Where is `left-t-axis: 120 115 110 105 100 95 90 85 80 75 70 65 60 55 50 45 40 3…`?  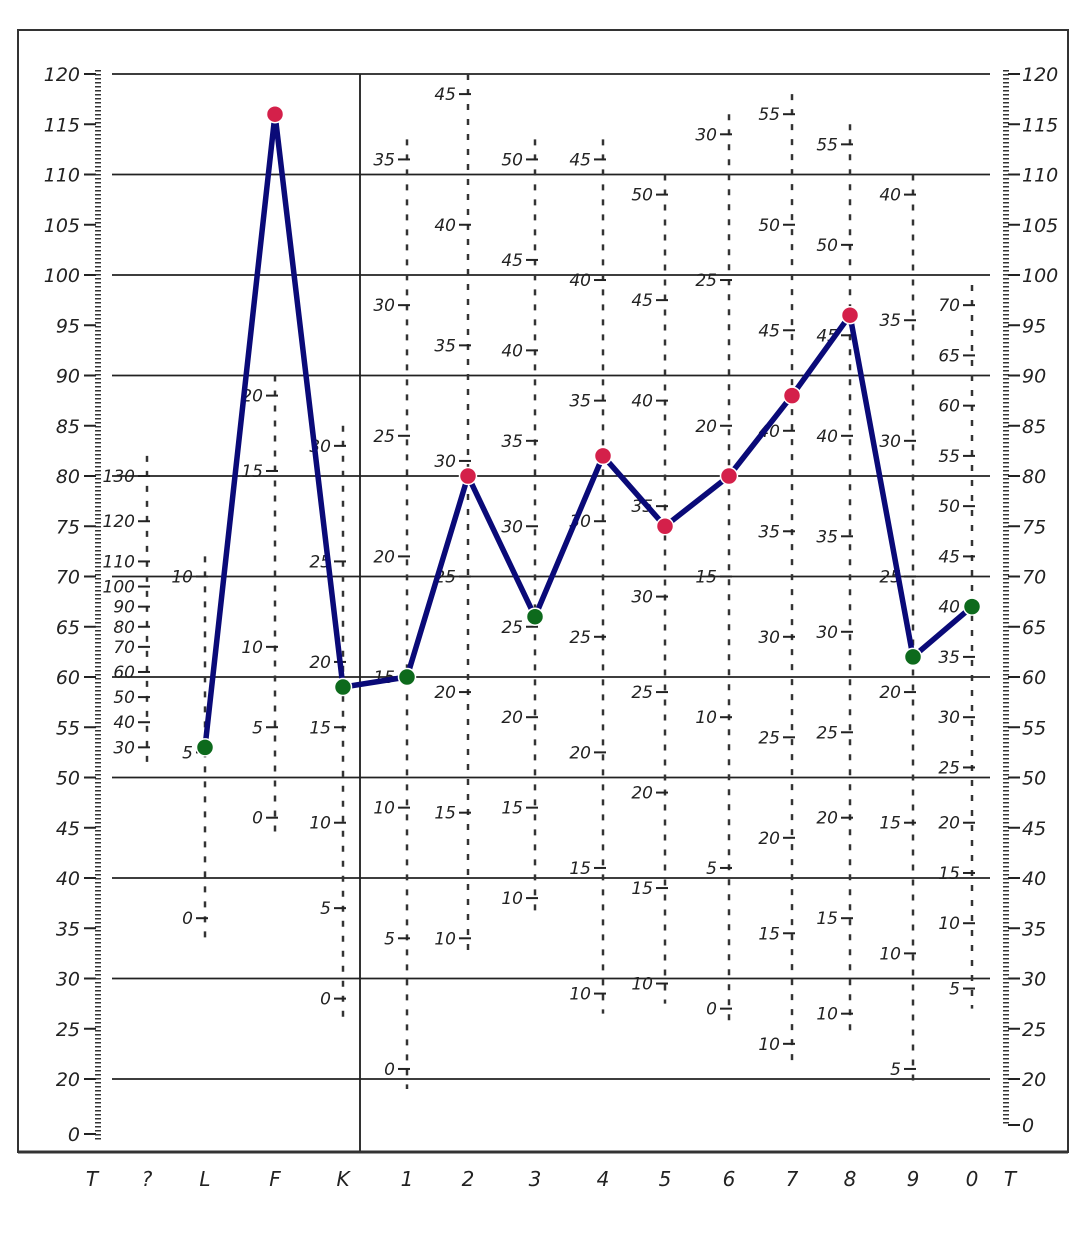 left-t-axis: 120 115 110 105 100 95 90 85 80 75 70 65 60 55 50 45 40 3… is located at coordinates (70, 605).